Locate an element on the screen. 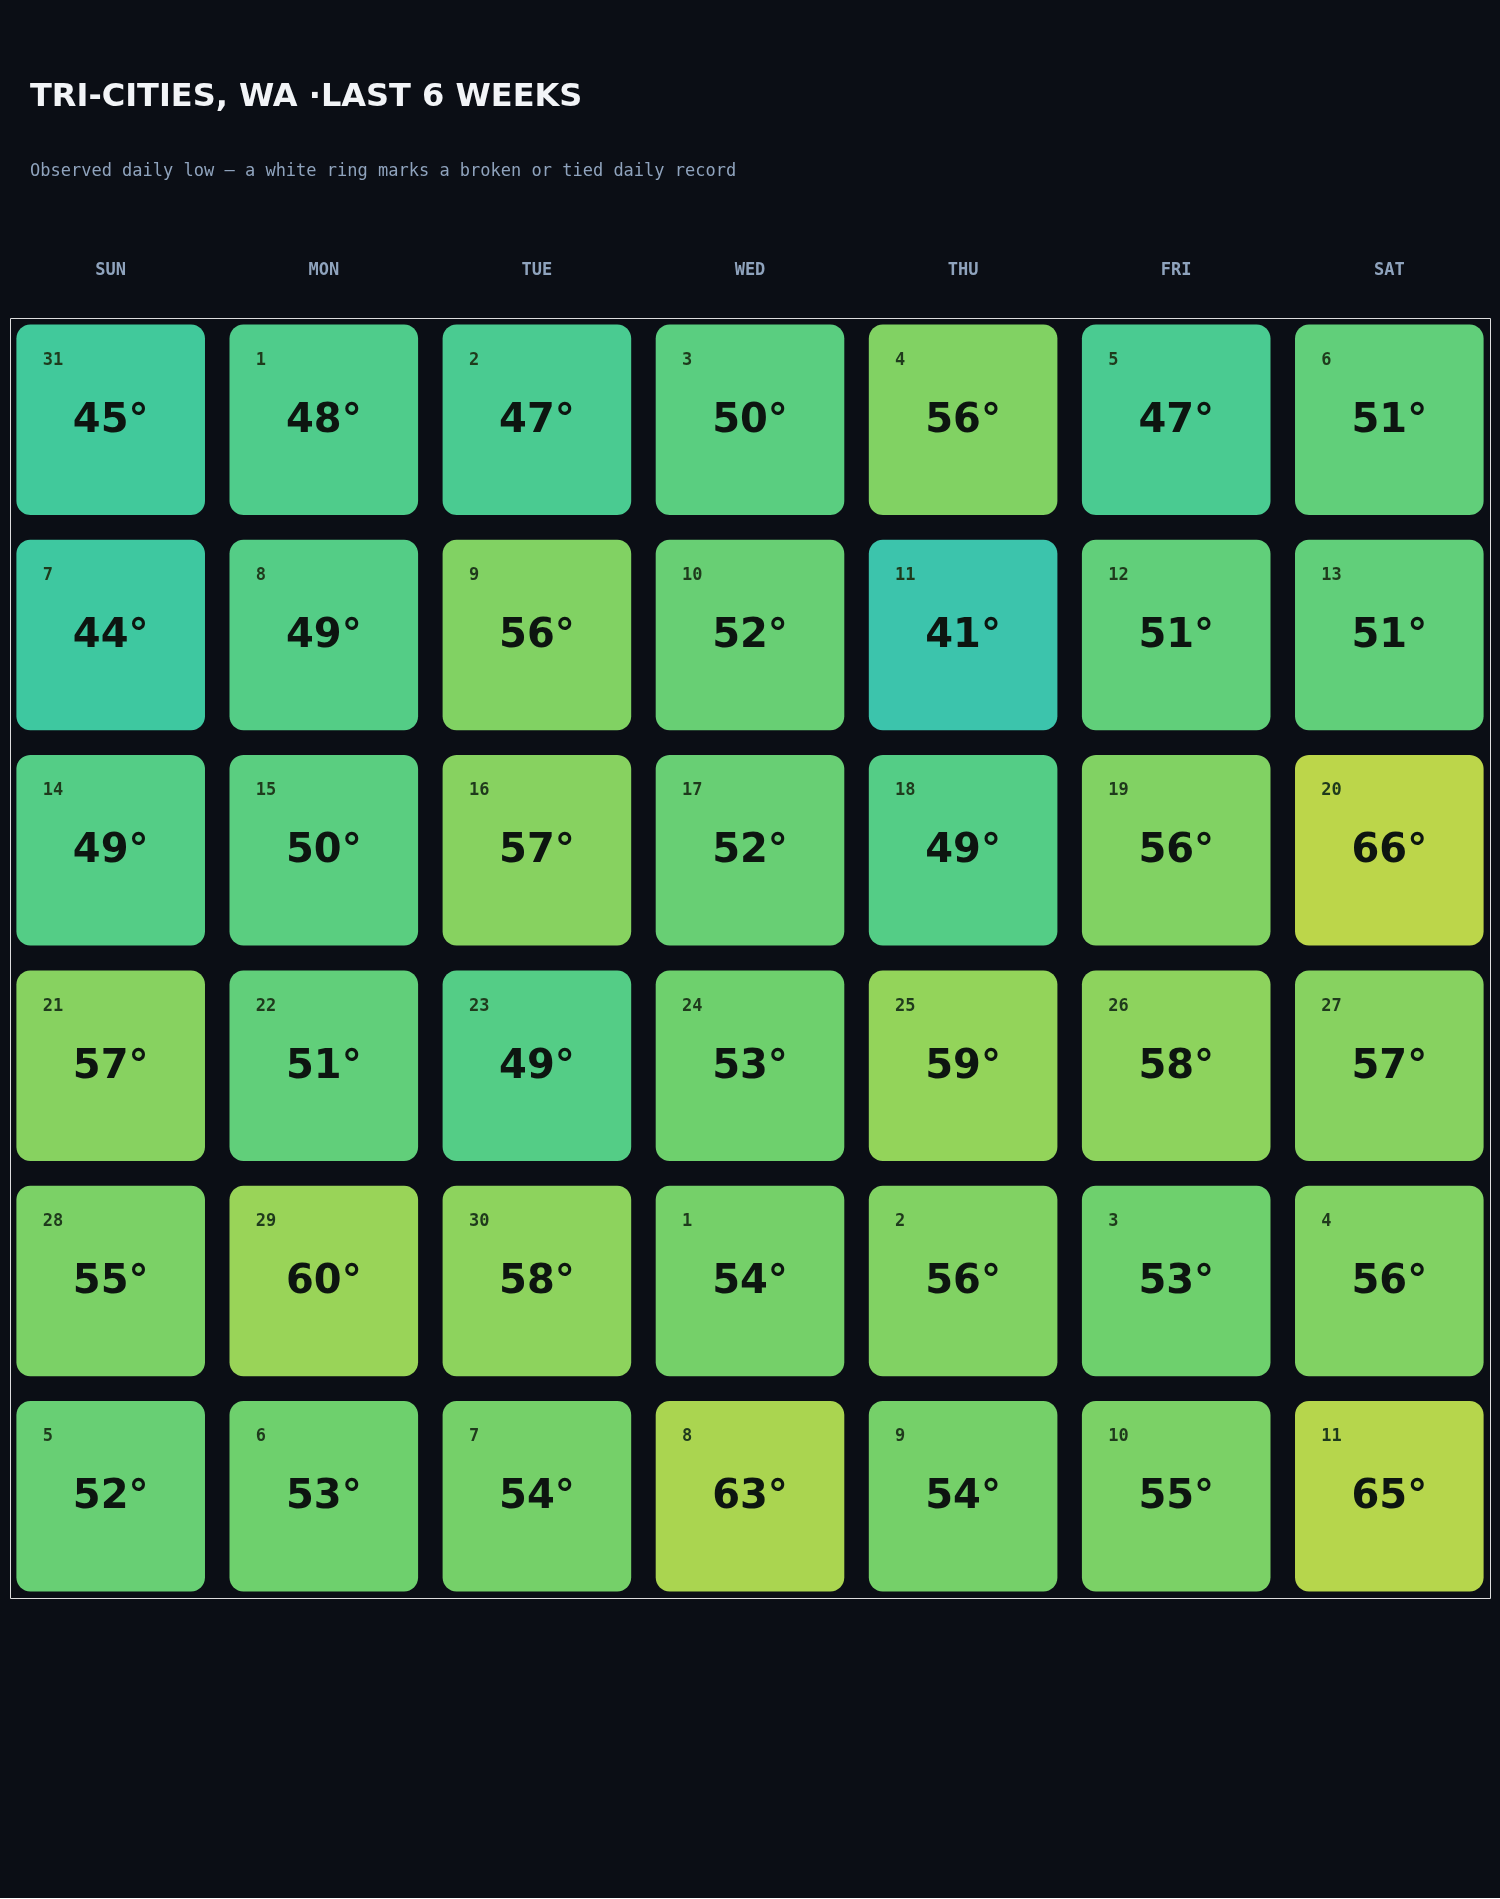 The image size is (1500, 1899). x-tick-label: SUN is located at coordinates (111, 268).